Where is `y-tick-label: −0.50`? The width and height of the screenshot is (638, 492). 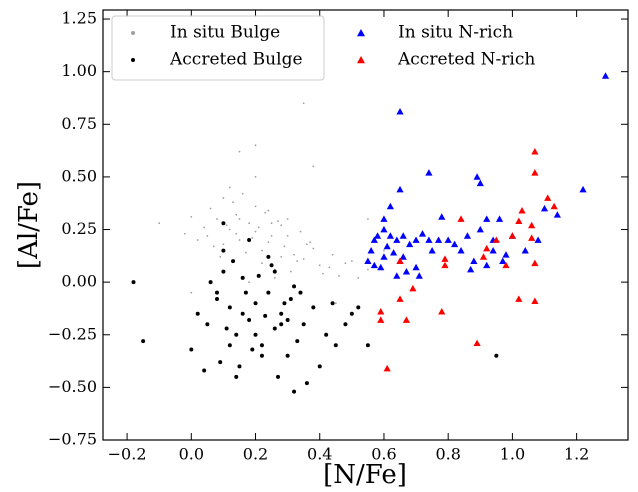
y-tick-label: −0.50 is located at coordinates (72, 386).